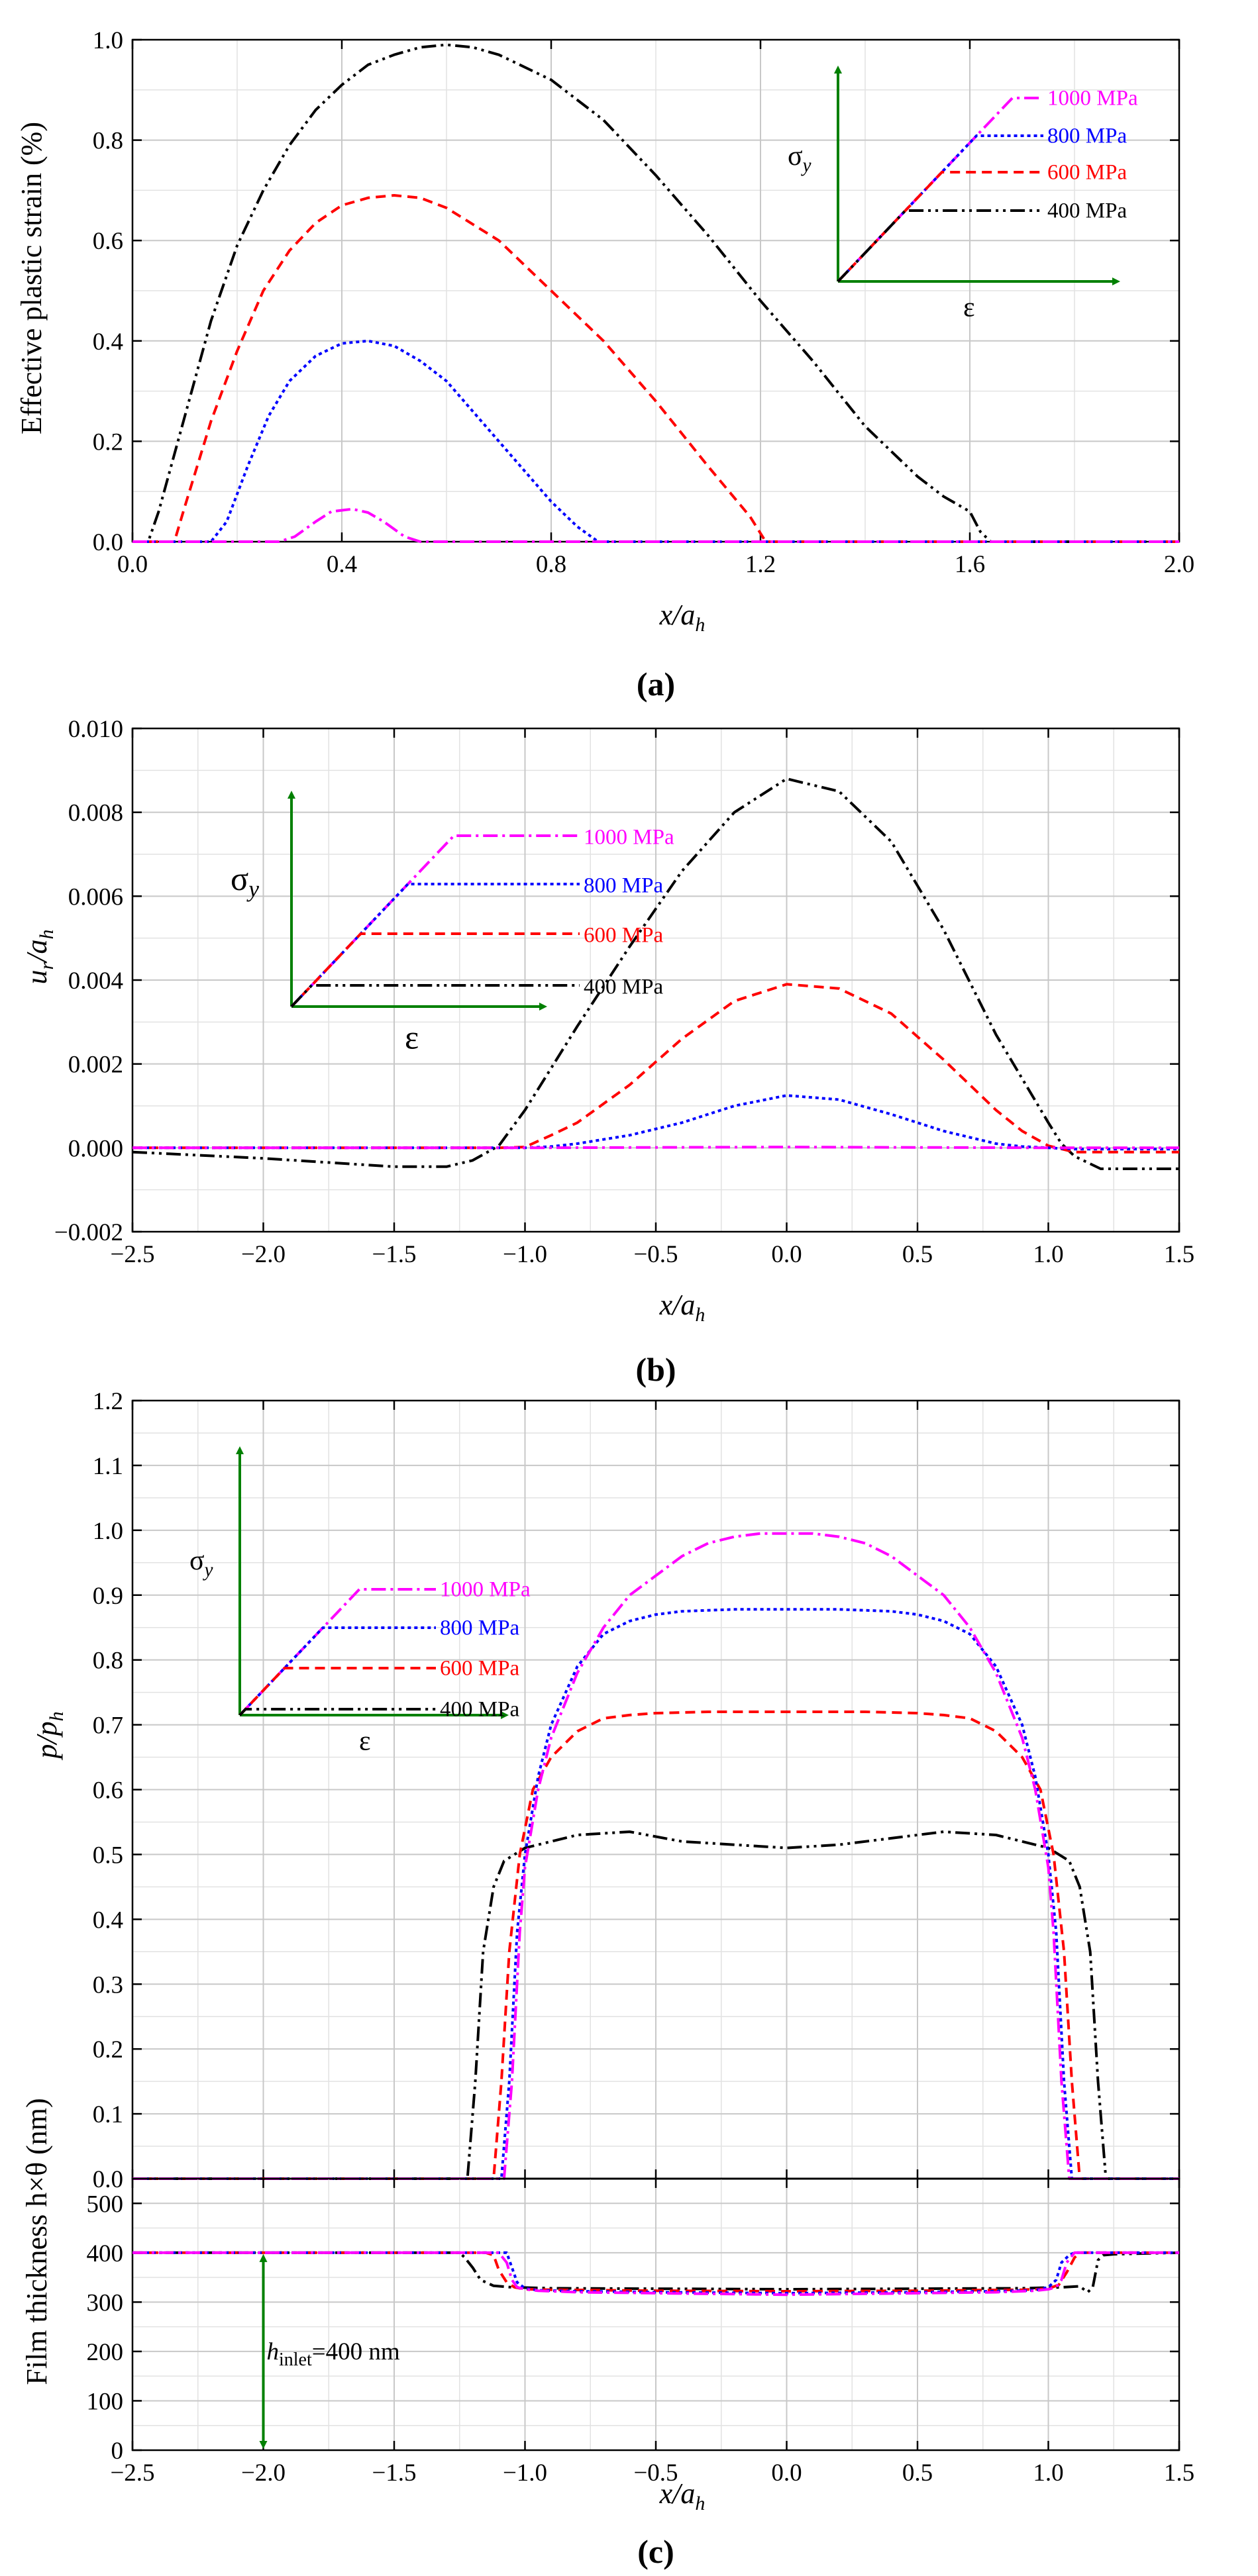 The width and height of the screenshot is (1258, 2576). I want to click on y-tick-label: 0.008, so click(96, 813).